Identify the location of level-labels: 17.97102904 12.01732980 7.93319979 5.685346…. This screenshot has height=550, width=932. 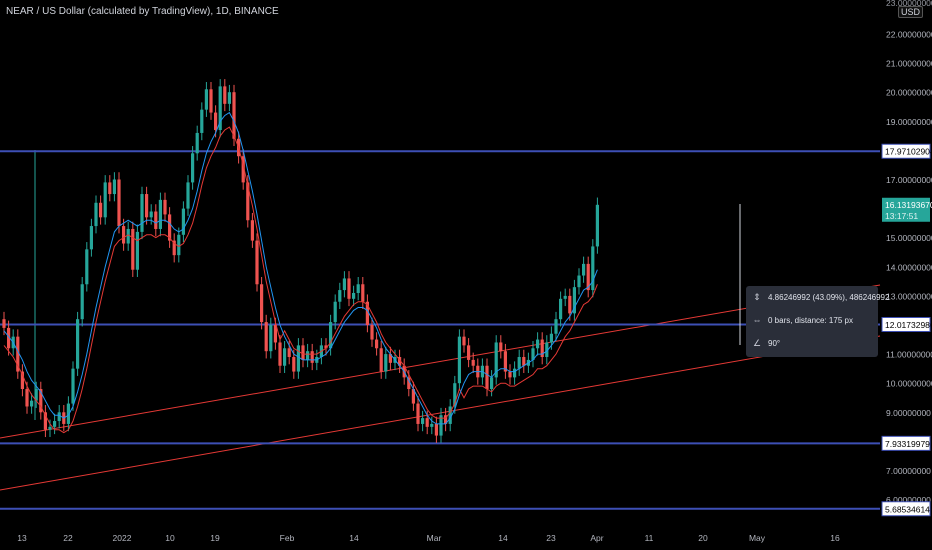
(906, 330).